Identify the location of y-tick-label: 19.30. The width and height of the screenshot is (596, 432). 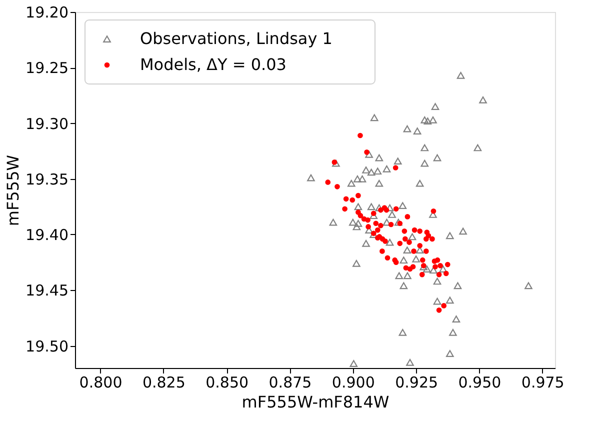
(47, 123).